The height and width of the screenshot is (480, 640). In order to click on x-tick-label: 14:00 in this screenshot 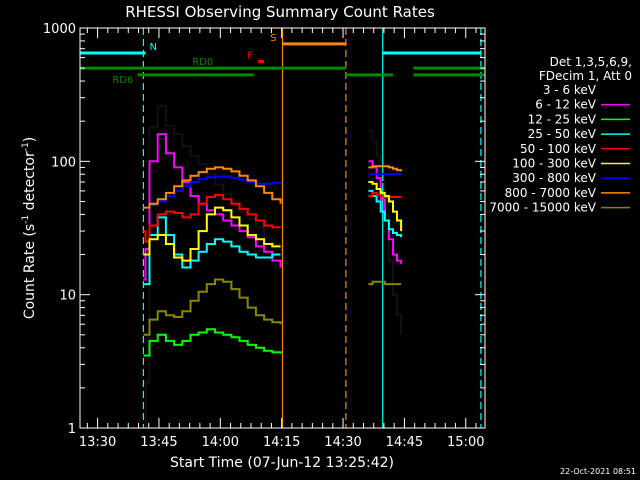, I will do `click(220, 442)`.